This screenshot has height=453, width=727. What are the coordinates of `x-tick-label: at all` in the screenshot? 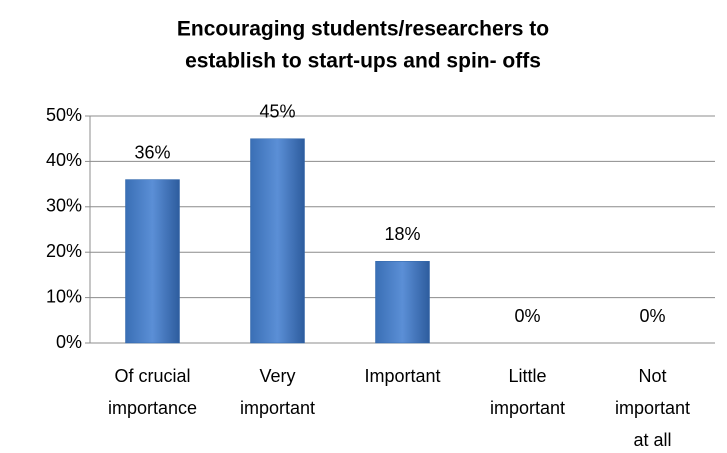 It's located at (652, 440).